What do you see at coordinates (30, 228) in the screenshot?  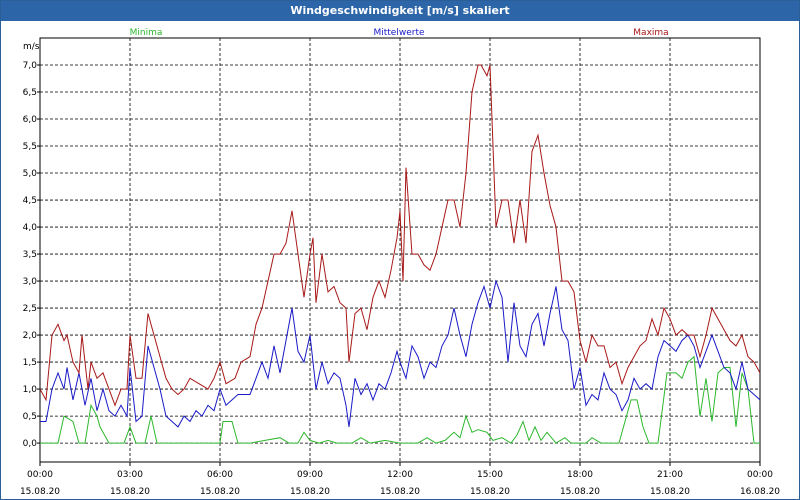 I see `y-tick-label: 4,0` at bounding box center [30, 228].